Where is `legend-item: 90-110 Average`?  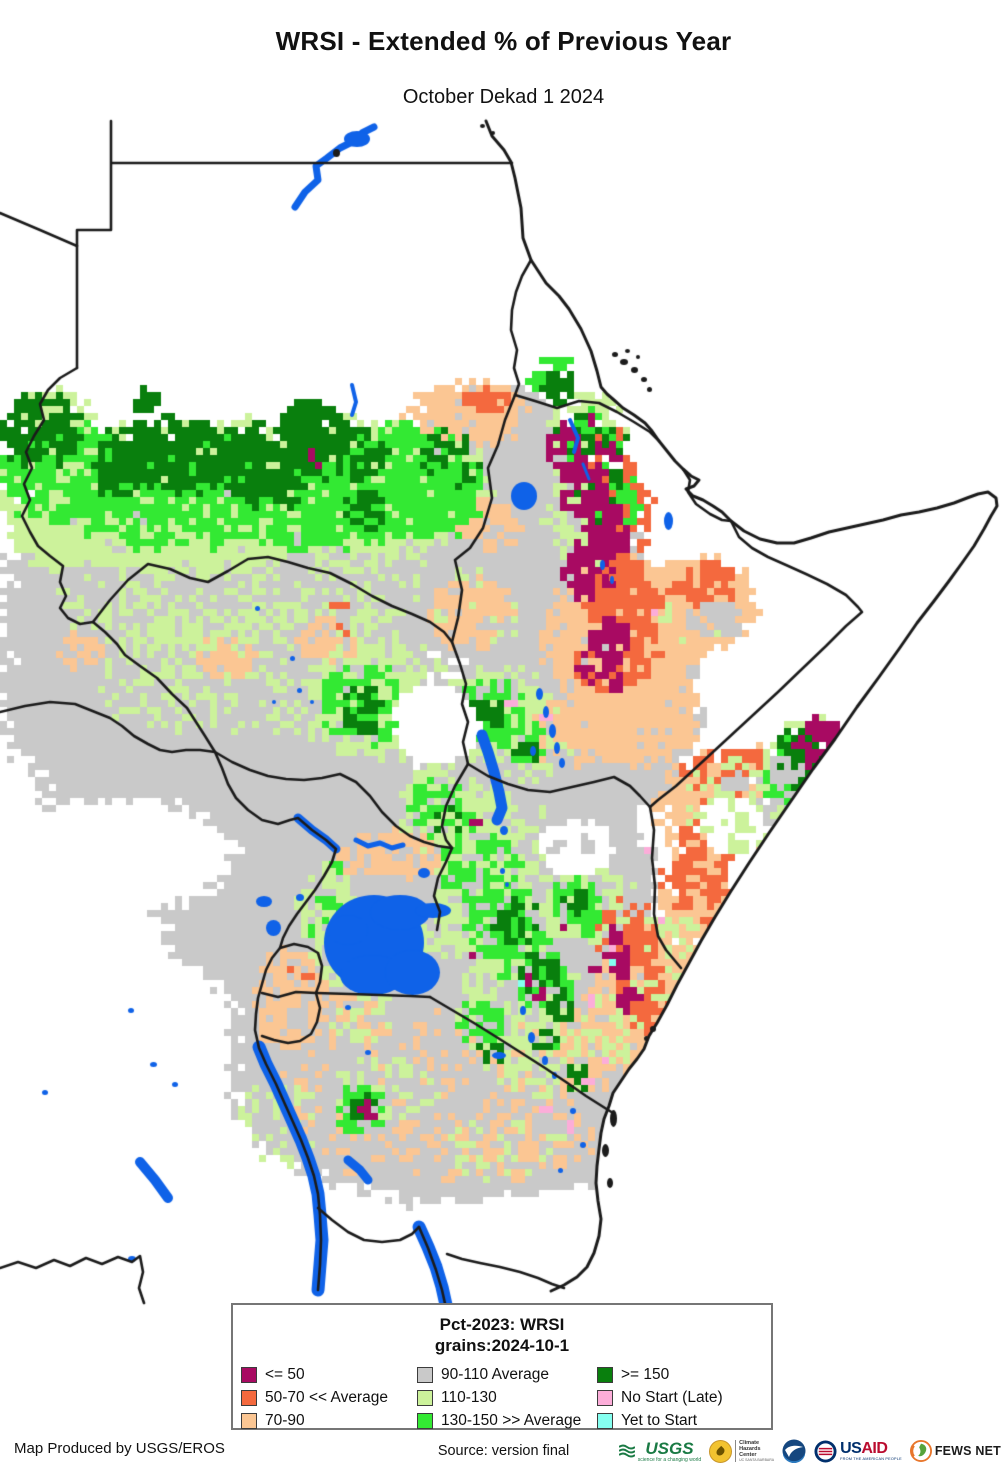
legend-item: 90-110 Average is located at coordinates (507, 1374).